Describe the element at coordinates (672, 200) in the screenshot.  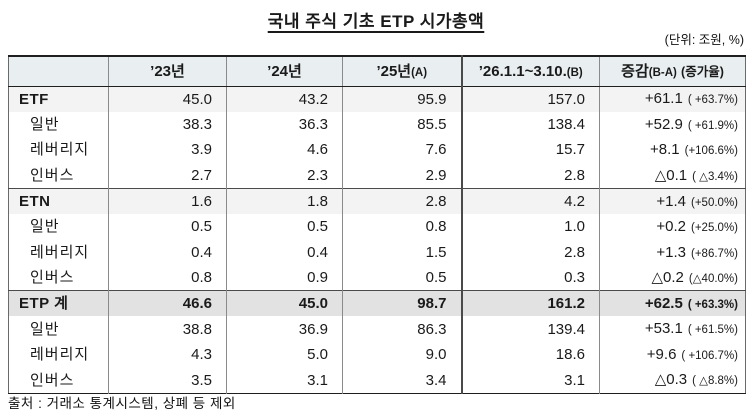
I see `cell-change: +1.4 (+50.0%)` at that location.